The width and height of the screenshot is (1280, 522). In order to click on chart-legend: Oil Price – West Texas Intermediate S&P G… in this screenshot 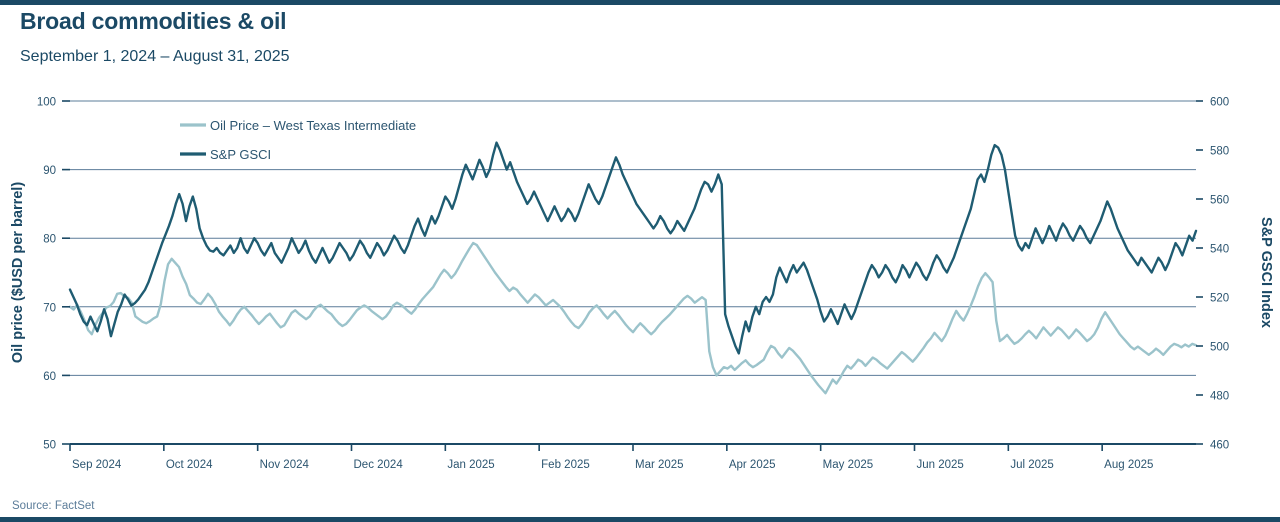, I will do `click(298, 140)`.